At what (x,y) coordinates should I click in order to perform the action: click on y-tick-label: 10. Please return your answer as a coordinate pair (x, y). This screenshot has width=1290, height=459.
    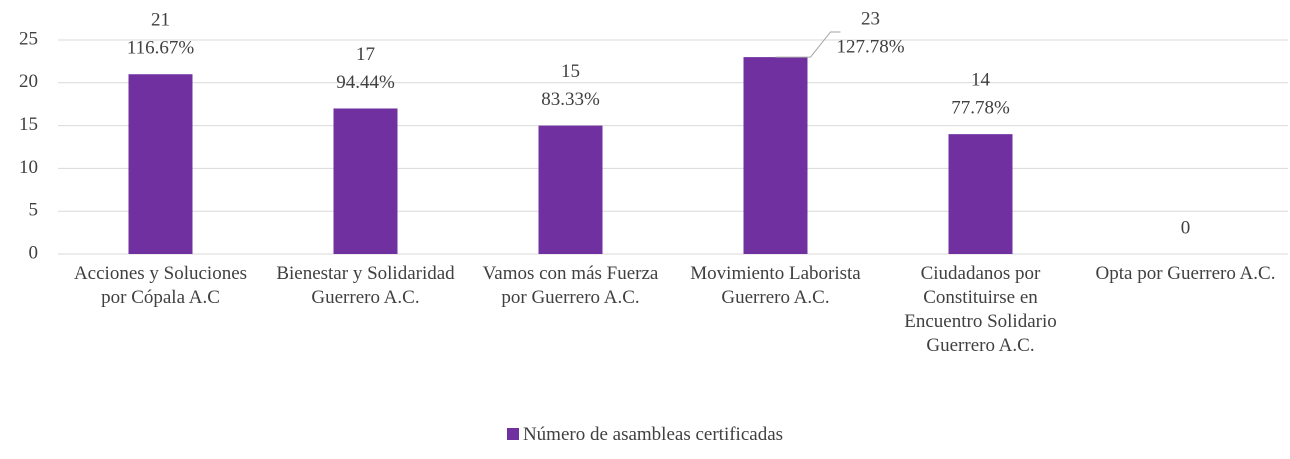
    Looking at the image, I should click on (28, 167).